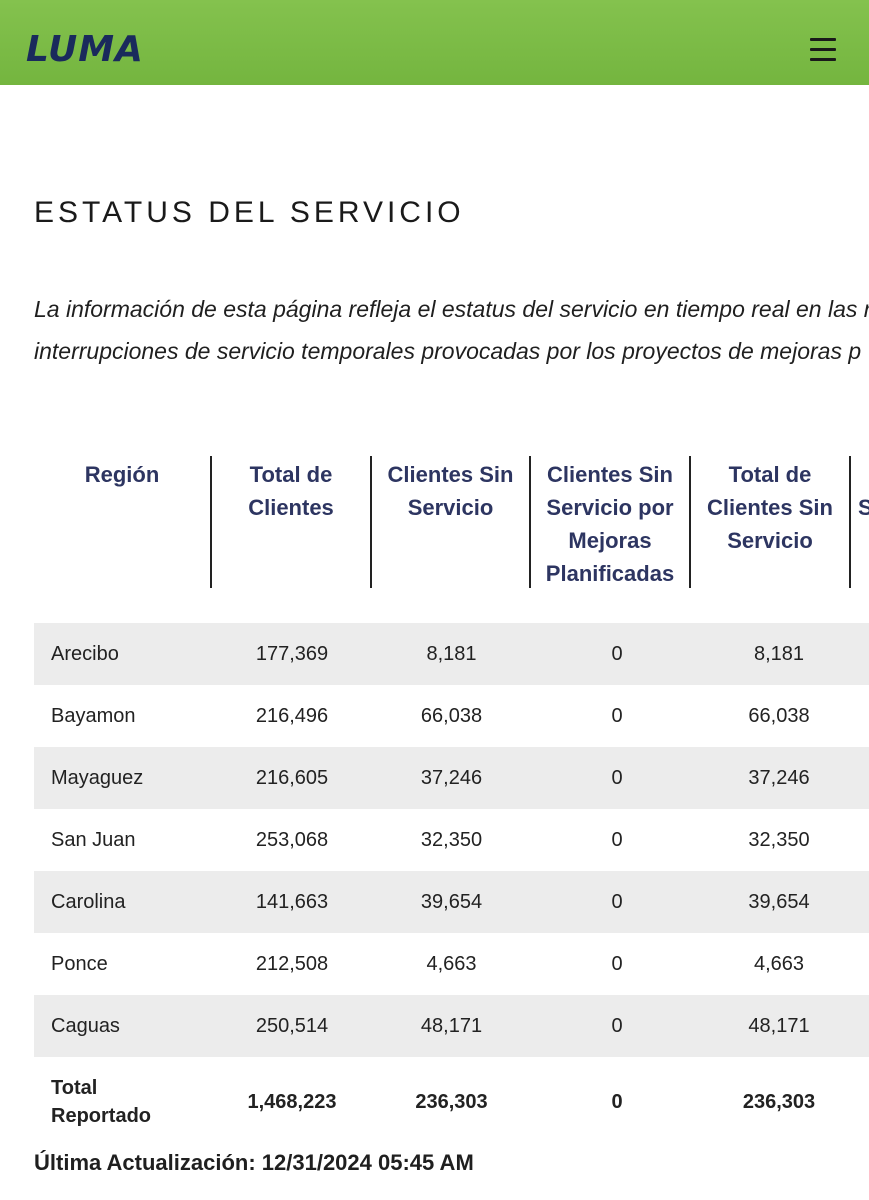  What do you see at coordinates (863, 507) in the screenshot?
I see `header-label: S` at bounding box center [863, 507].